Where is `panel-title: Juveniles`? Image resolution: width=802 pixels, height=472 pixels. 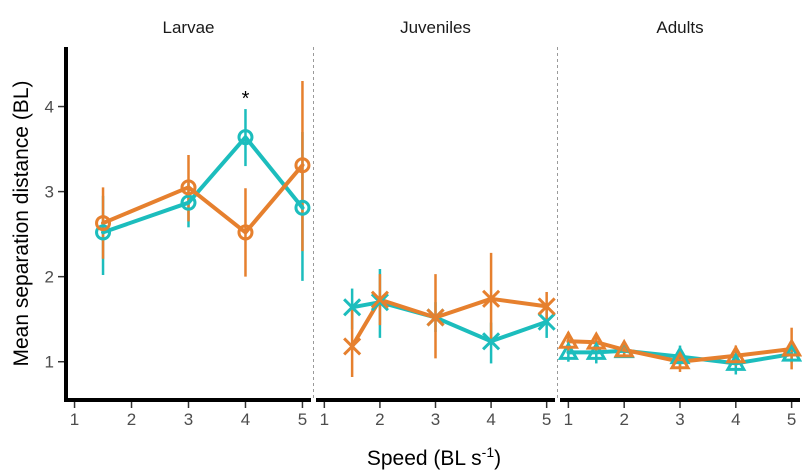
panel-title: Juveniles is located at coordinates (435, 27).